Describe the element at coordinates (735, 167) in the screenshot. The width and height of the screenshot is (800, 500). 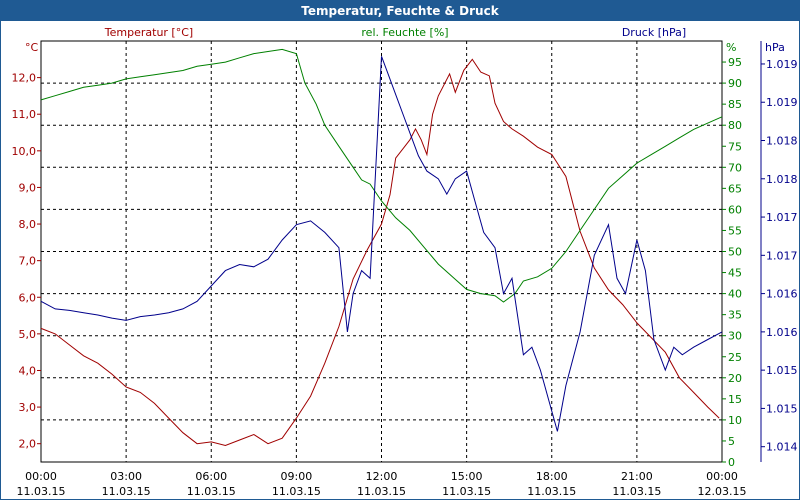
I see `humidity-tick-label: 70` at that location.